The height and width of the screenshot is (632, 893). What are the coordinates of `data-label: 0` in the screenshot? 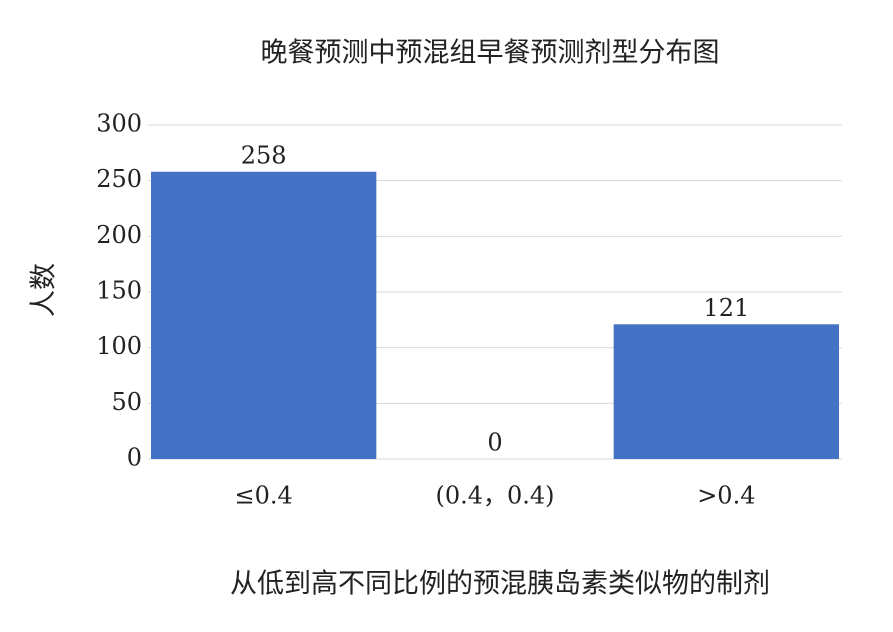 It's located at (494, 443).